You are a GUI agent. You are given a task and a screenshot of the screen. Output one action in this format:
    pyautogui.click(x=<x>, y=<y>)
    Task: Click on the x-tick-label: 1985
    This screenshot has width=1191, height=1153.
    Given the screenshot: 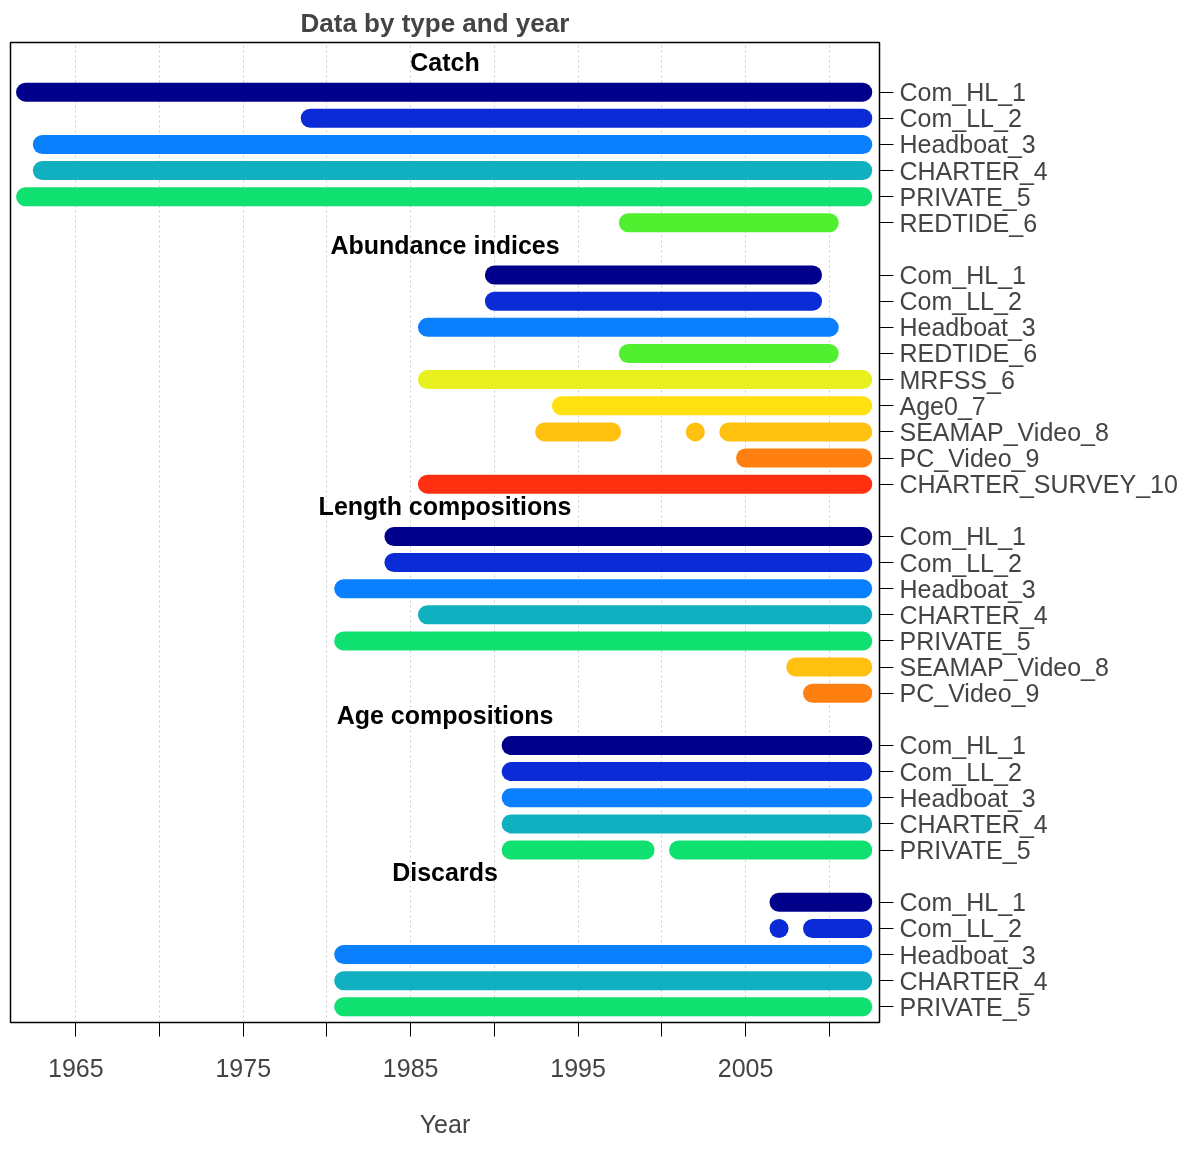 What is the action you would take?
    pyautogui.click(x=410, y=1067)
    